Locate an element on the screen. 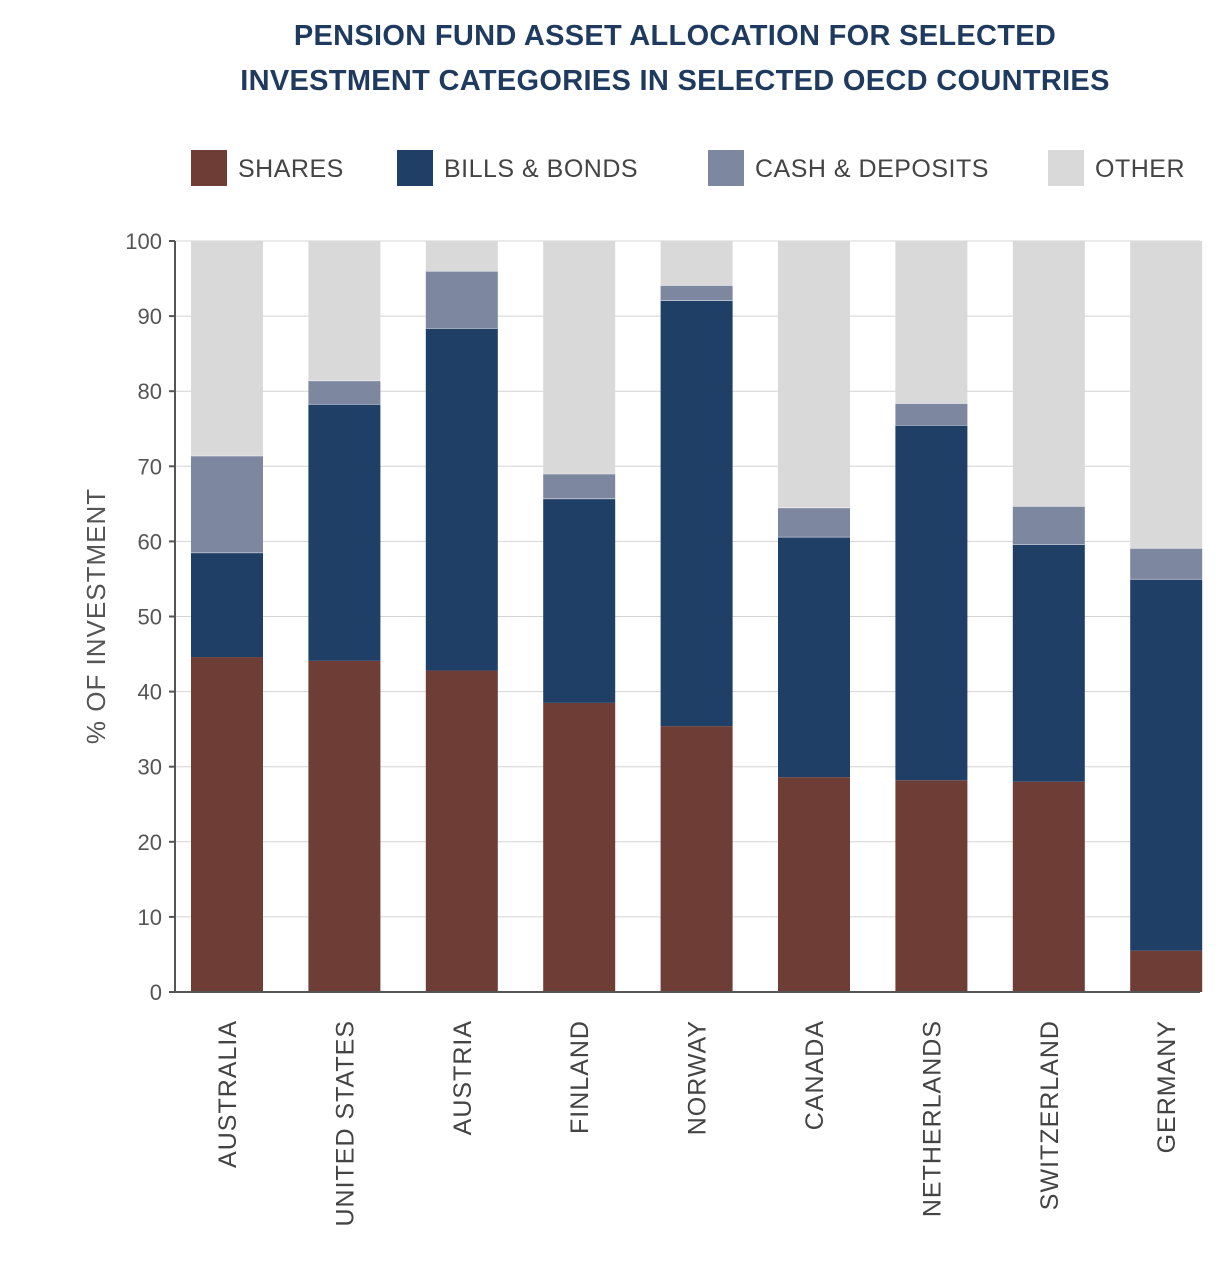  y-tick-label: 90 is located at coordinates (150, 316).